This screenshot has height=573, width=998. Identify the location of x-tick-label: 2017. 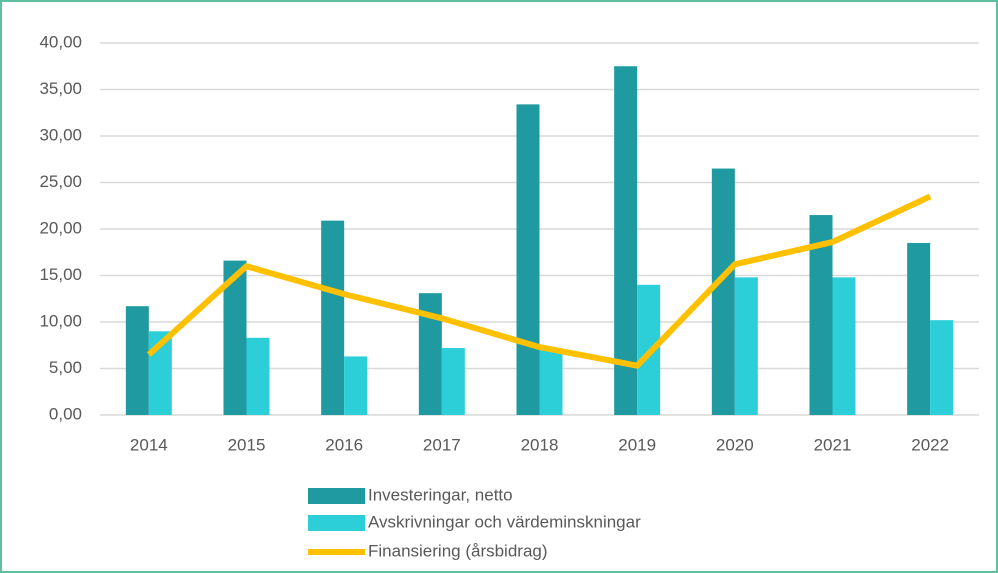
(442, 444).